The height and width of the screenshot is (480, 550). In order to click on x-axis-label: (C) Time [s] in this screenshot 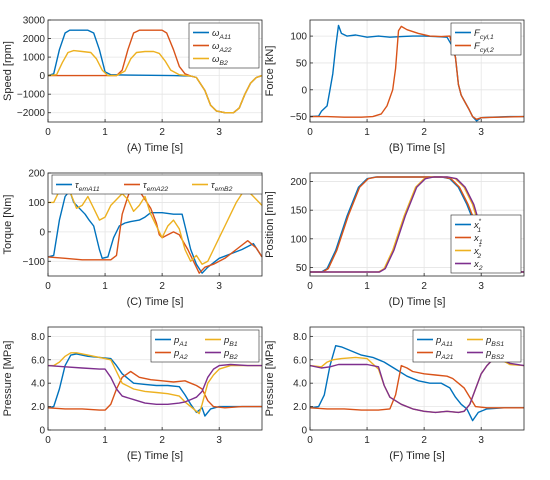, I will do `click(155, 302)`.